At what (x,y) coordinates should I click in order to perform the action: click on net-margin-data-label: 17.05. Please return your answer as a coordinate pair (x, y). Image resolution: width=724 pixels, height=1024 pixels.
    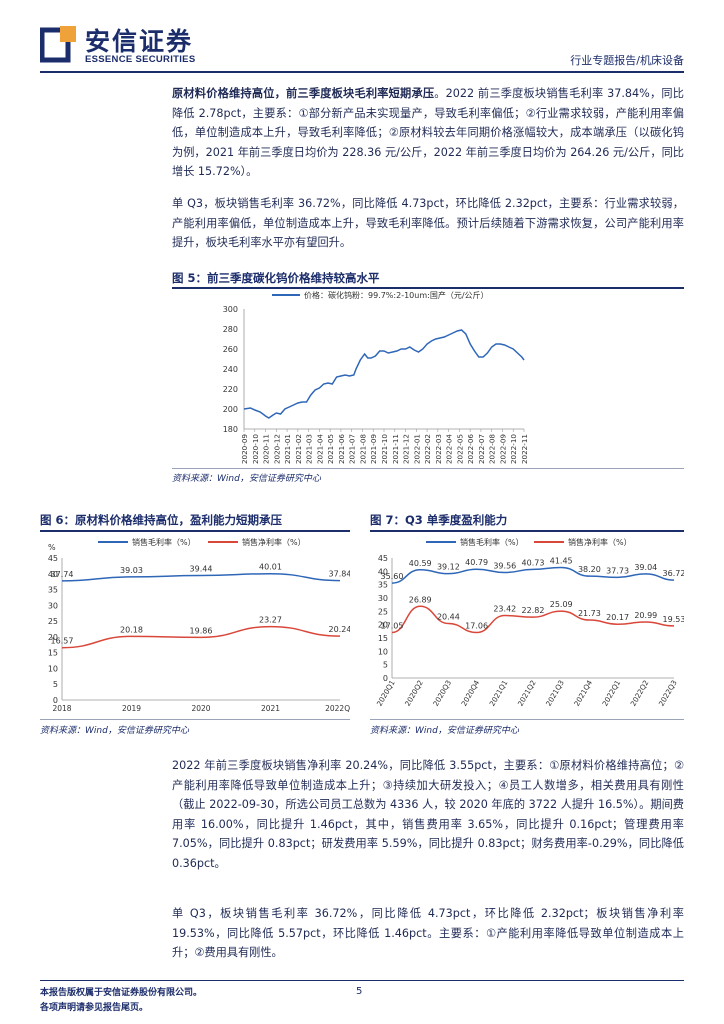
    Looking at the image, I should click on (392, 626).